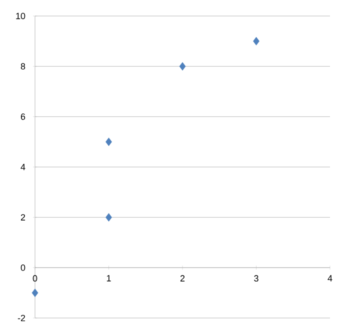 The height and width of the screenshot is (334, 346). What do you see at coordinates (23, 167) in the screenshot?
I see `y-tick-label: 4` at bounding box center [23, 167].